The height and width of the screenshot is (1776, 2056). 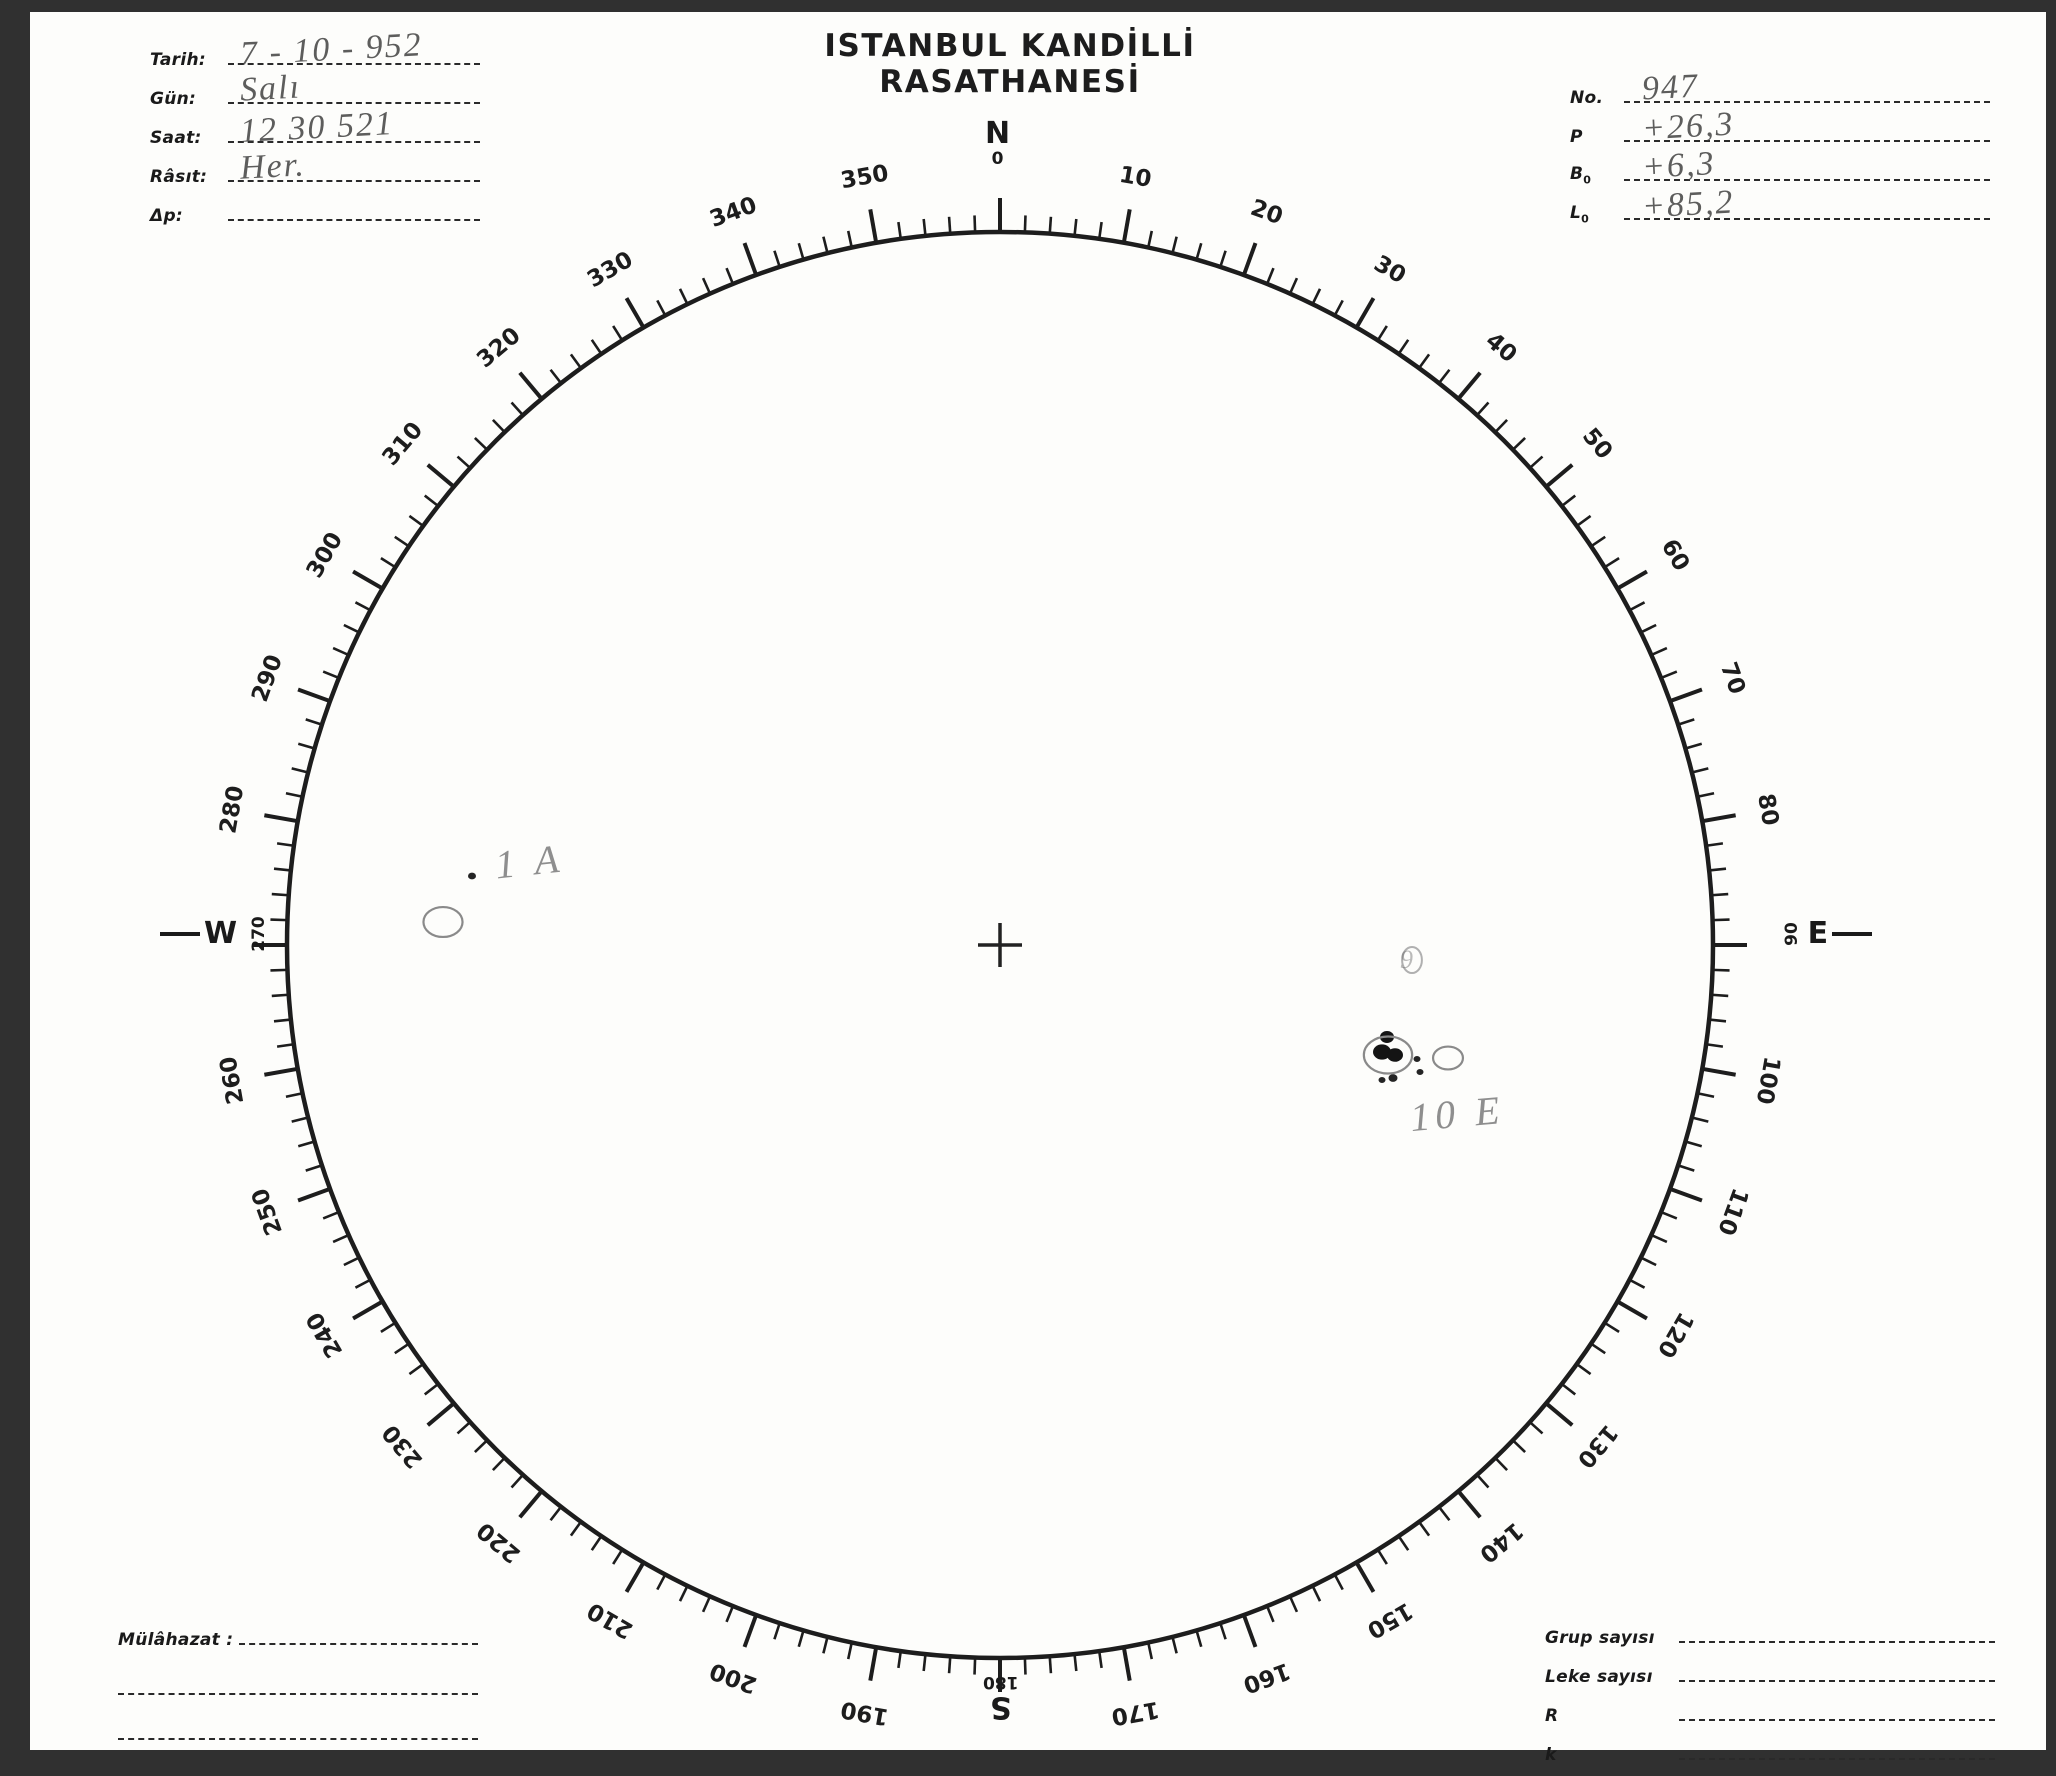 I want to click on degree-label: 200, so click(x=733, y=1677).